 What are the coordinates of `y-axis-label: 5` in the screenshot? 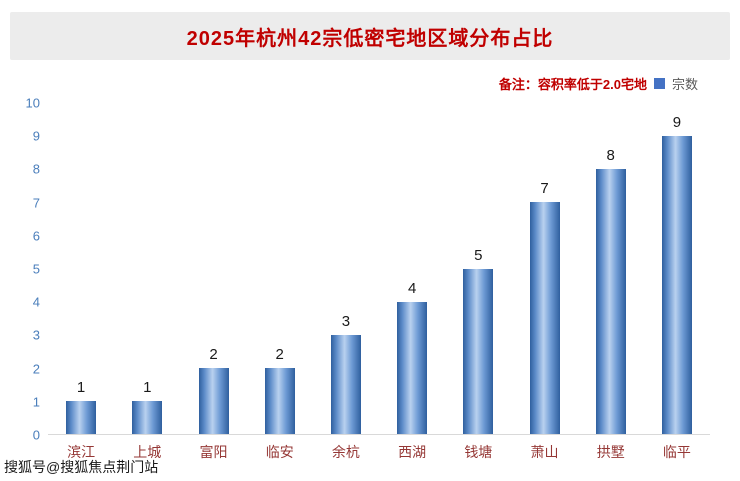 It's located at (36, 269).